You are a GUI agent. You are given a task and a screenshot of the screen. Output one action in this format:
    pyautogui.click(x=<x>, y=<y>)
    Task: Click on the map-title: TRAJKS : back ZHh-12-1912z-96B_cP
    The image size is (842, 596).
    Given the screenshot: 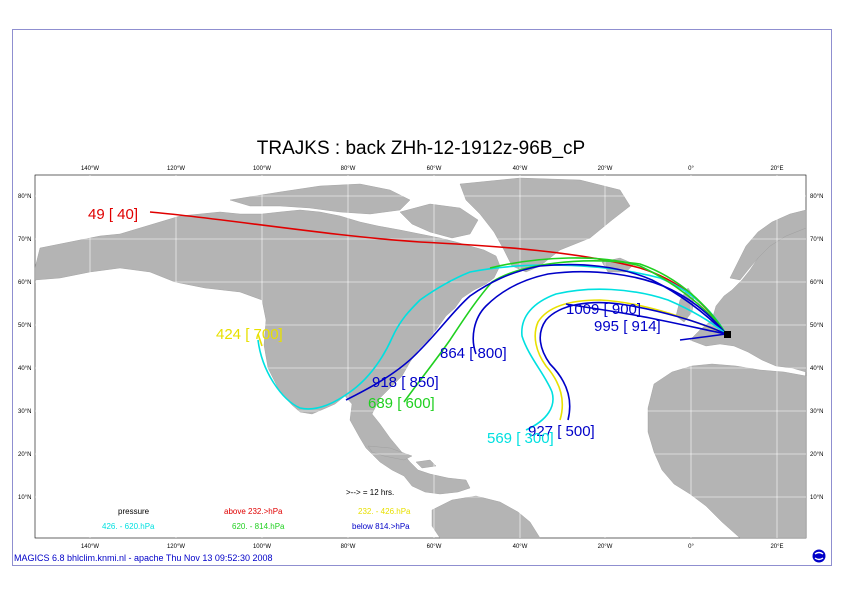 What is the action you would take?
    pyautogui.click(x=421, y=148)
    